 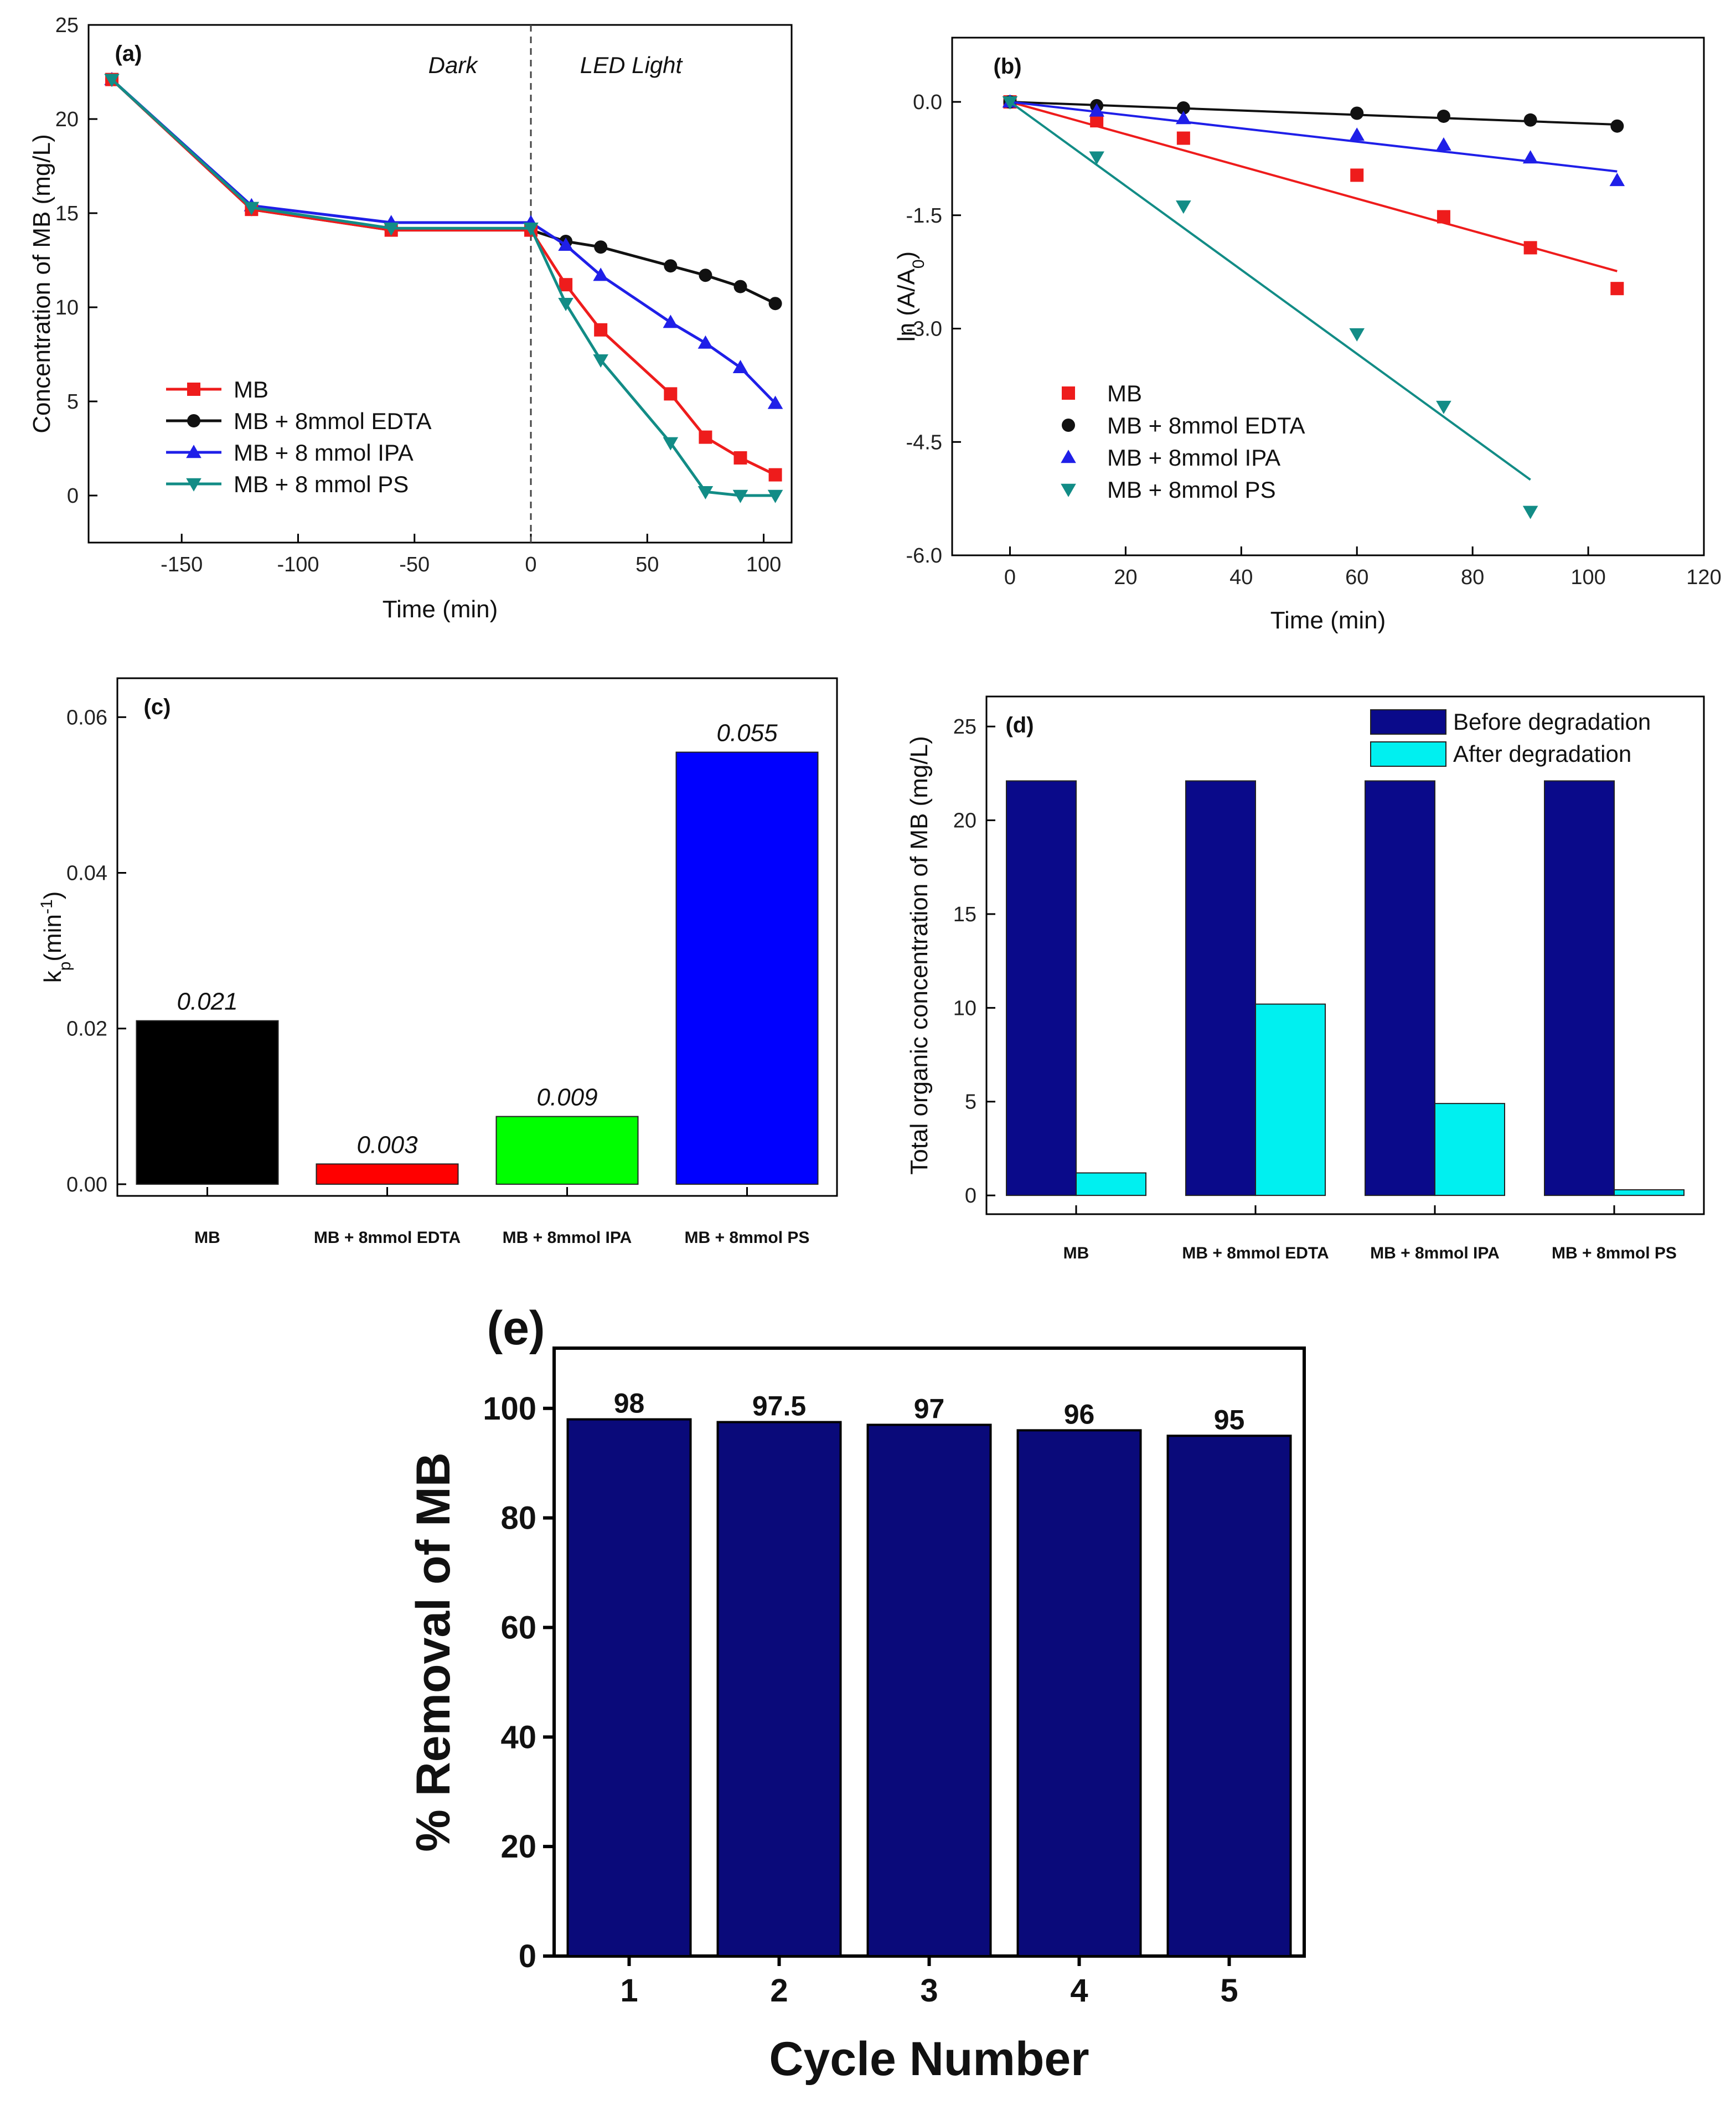 What do you see at coordinates (1255, 1253) in the screenshot?
I see `category-label: MB + 8mmol EDTA` at bounding box center [1255, 1253].